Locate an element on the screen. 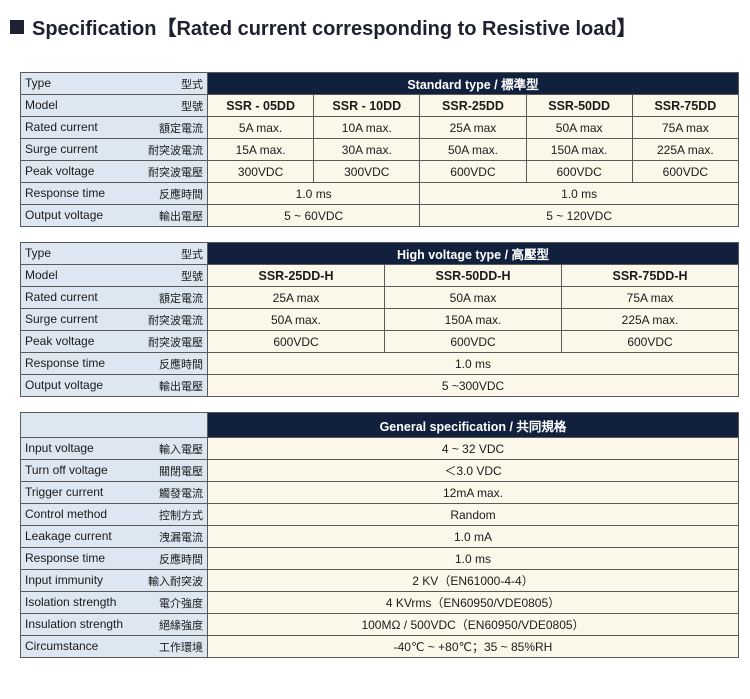 The image size is (750, 699). label-zh: 控制方式 is located at coordinates (181, 515).